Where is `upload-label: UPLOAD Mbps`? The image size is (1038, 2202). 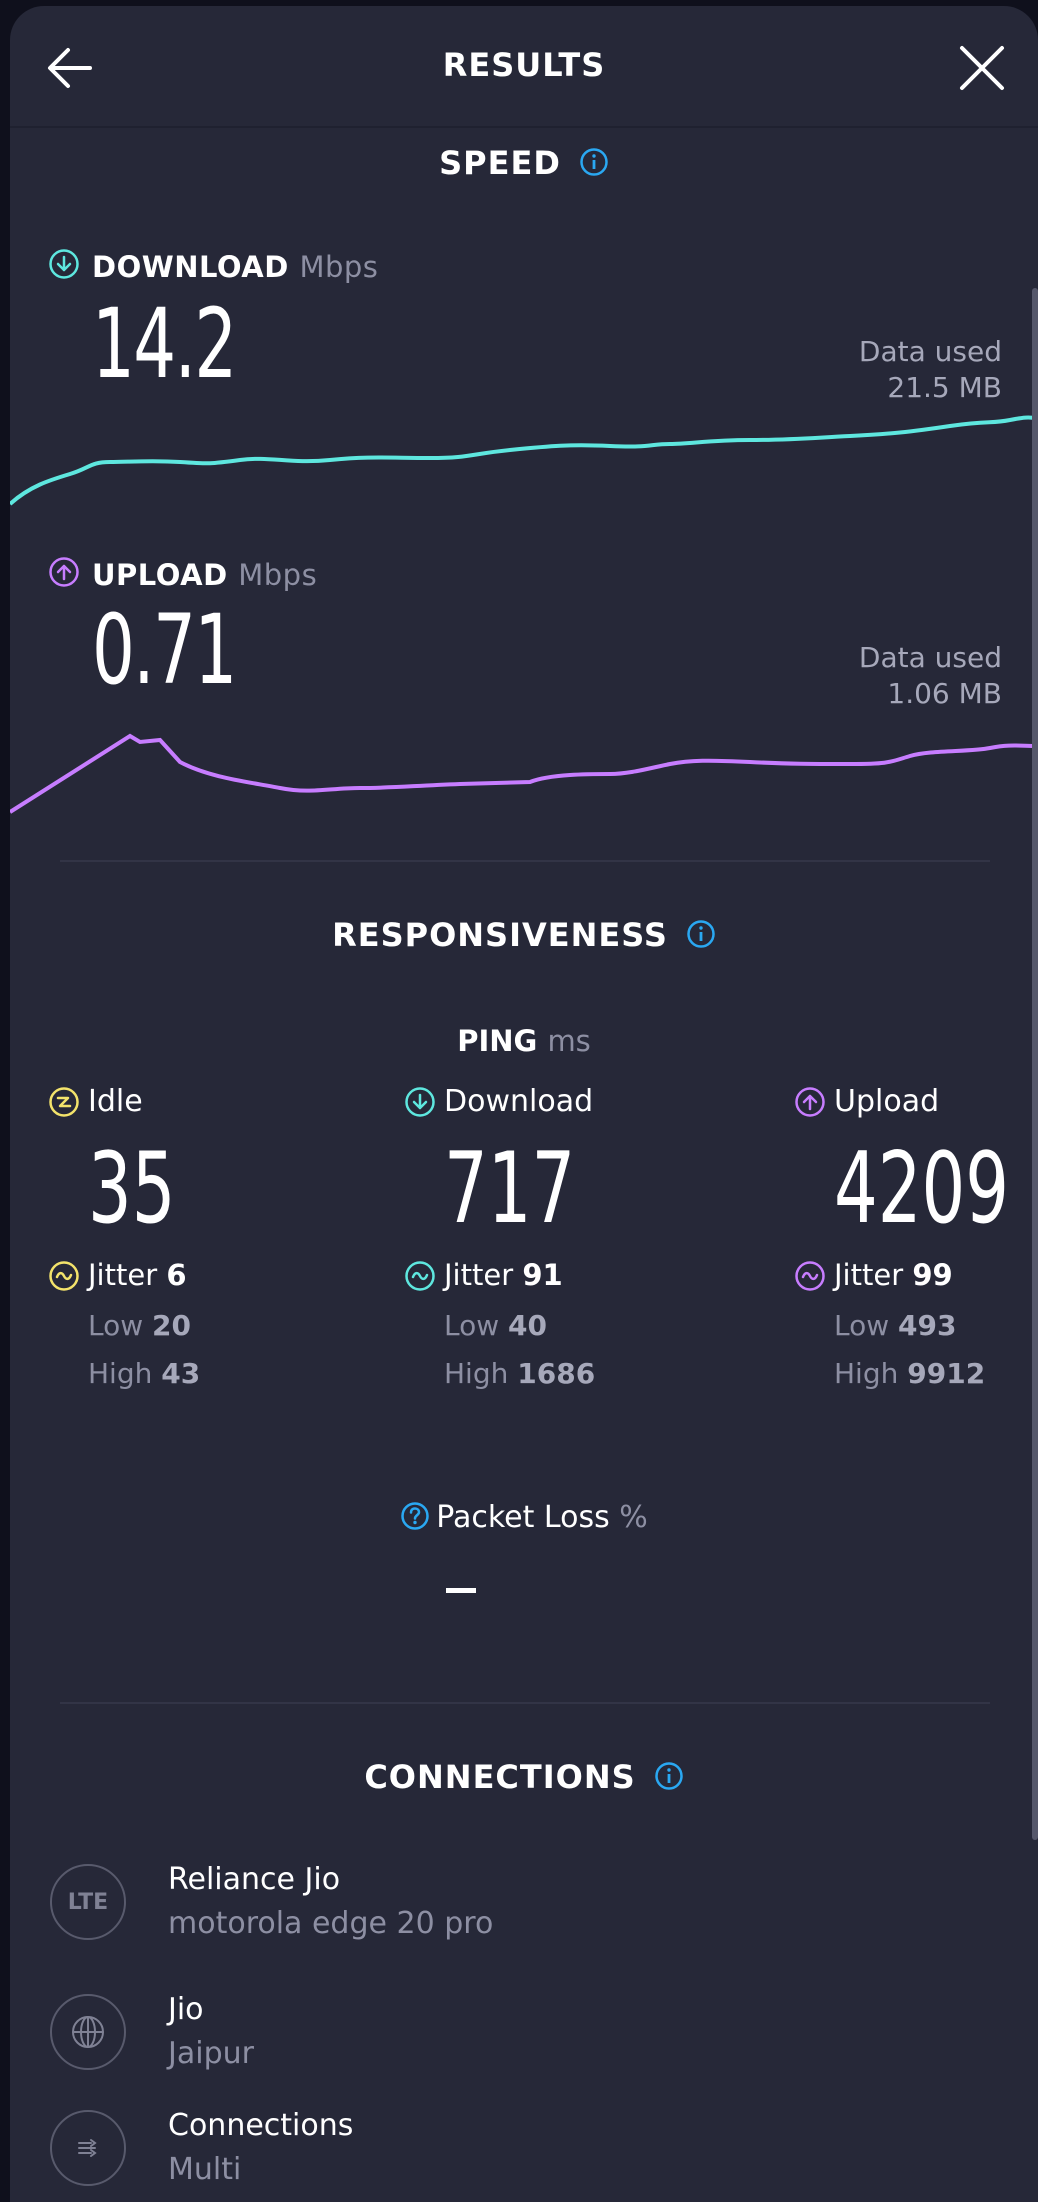
upload-label: UPLOAD Mbps is located at coordinates (204, 575).